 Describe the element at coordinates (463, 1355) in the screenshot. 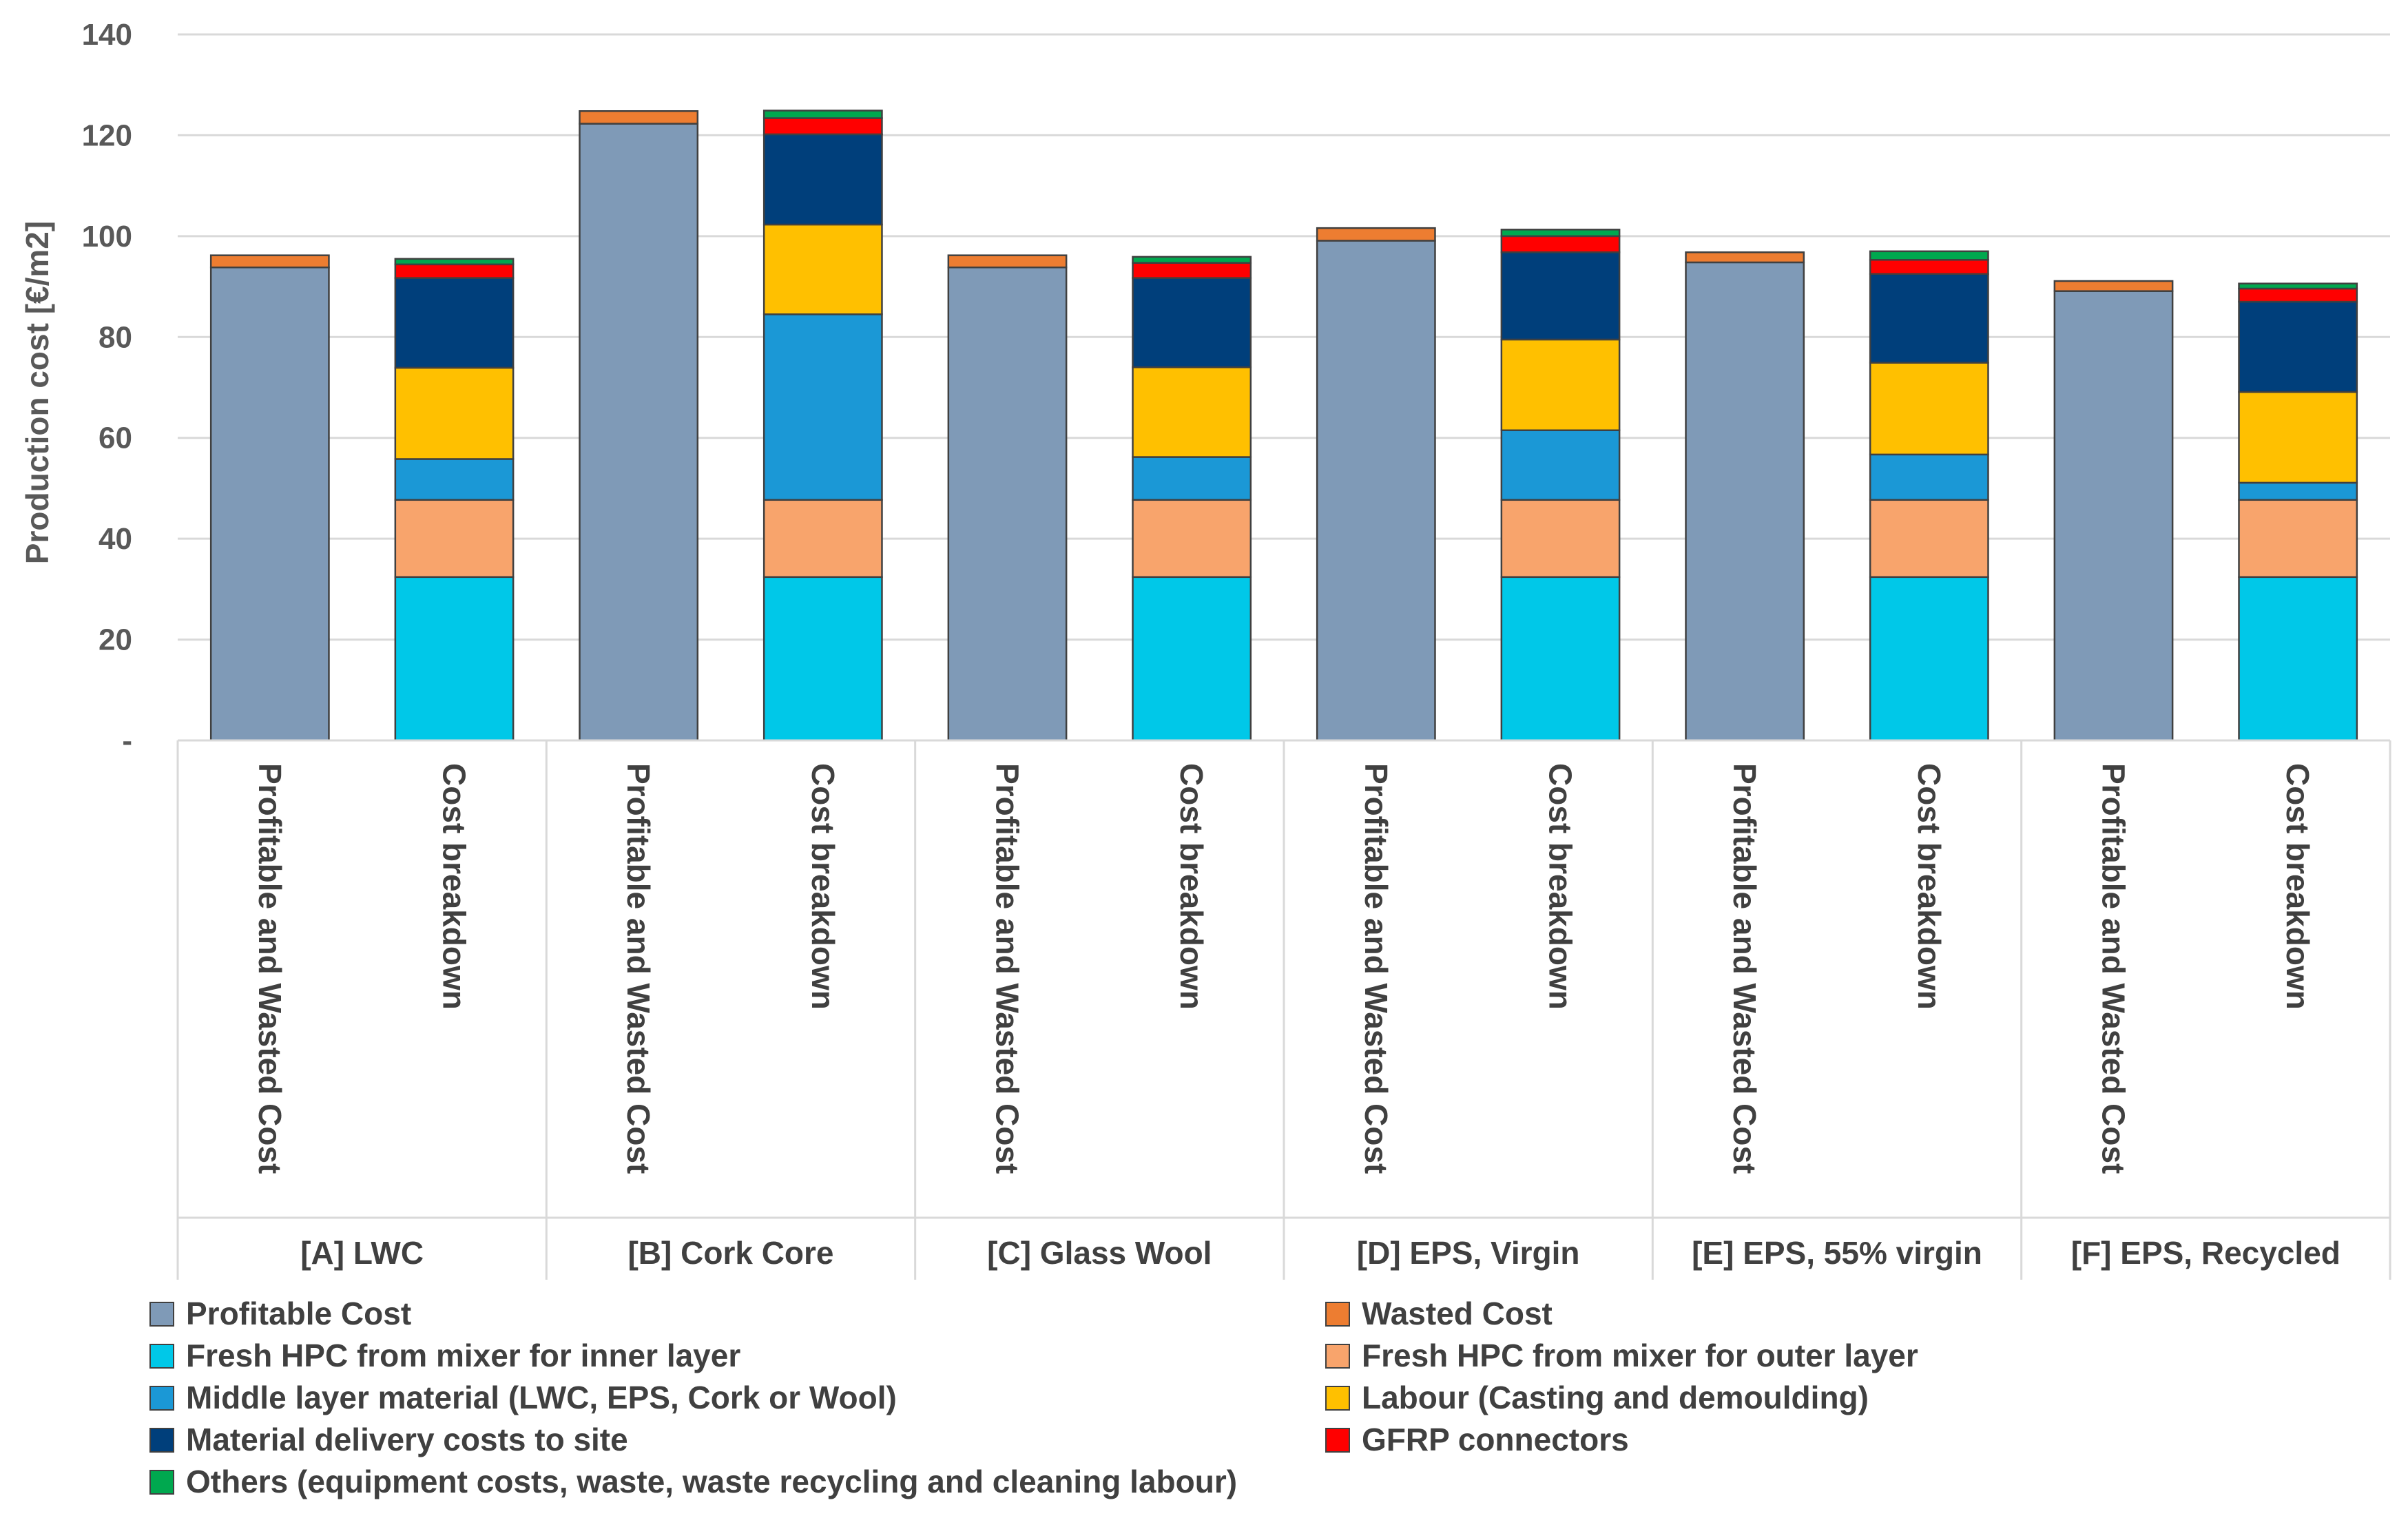

I see `legend-label: Fresh HPC from mixer for inner layer` at that location.